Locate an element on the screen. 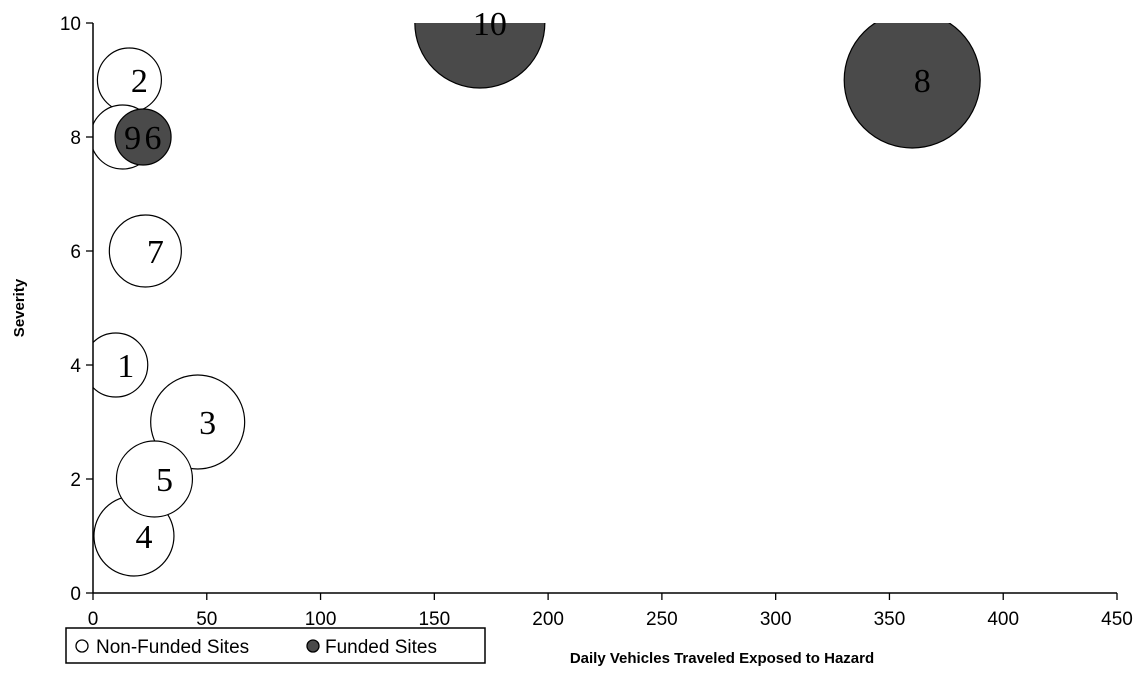  x-tick-label: 250 is located at coordinates (662, 619).